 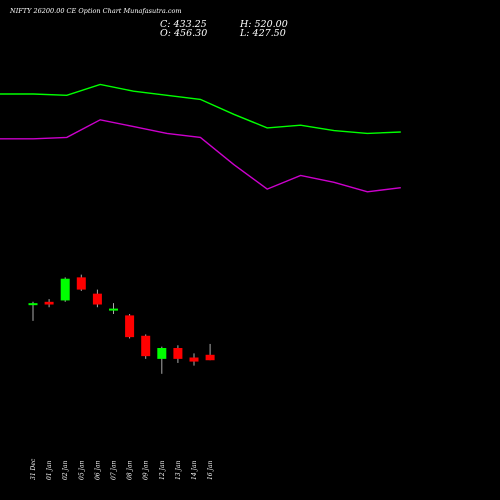 I want to click on moving-average-magenta-line, so click(x=200, y=156).